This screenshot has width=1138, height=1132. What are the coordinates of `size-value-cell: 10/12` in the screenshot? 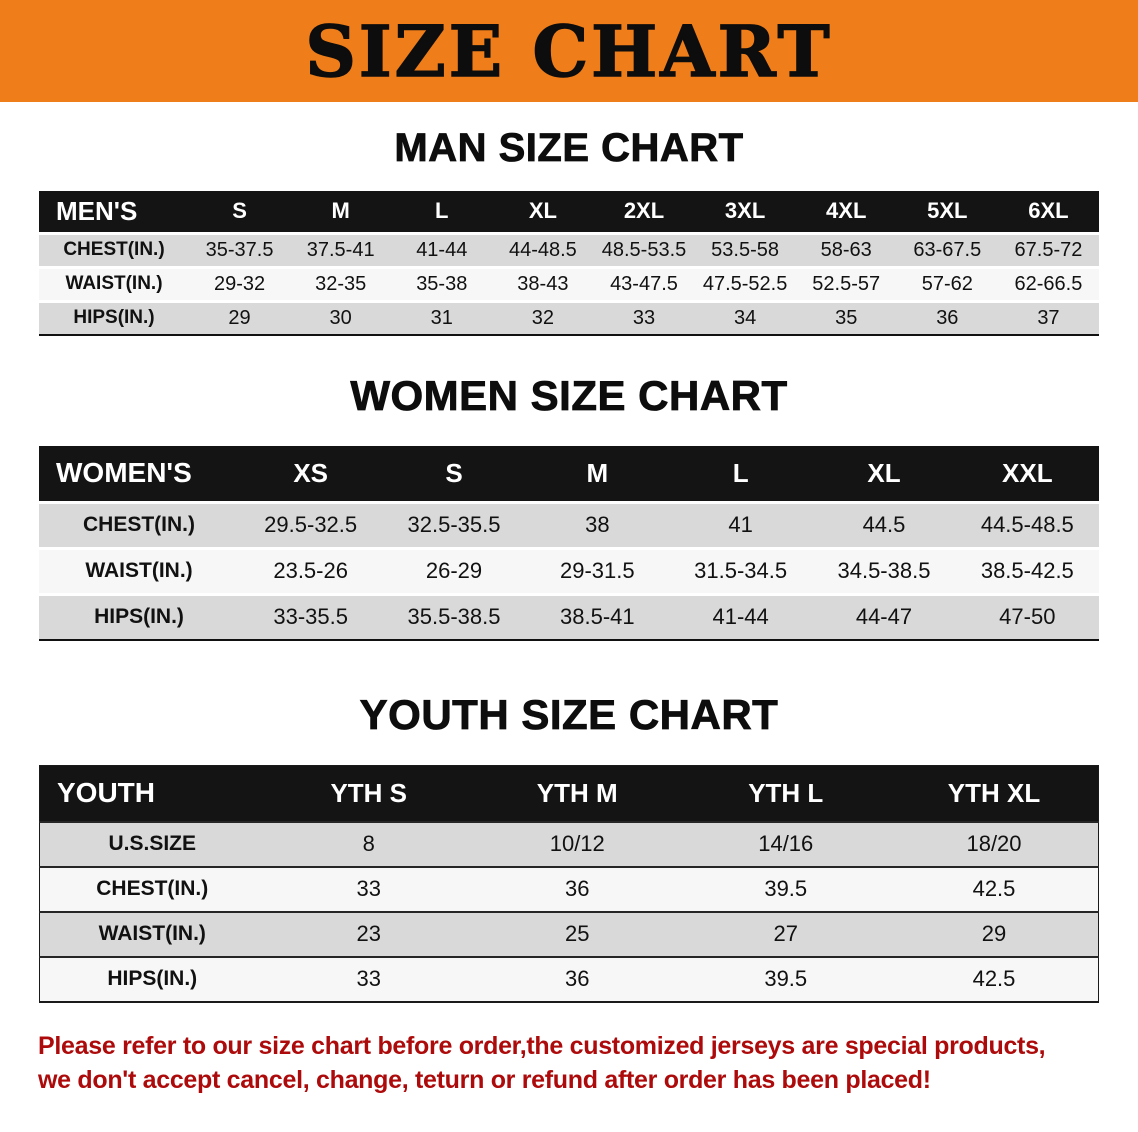 It's located at (577, 843).